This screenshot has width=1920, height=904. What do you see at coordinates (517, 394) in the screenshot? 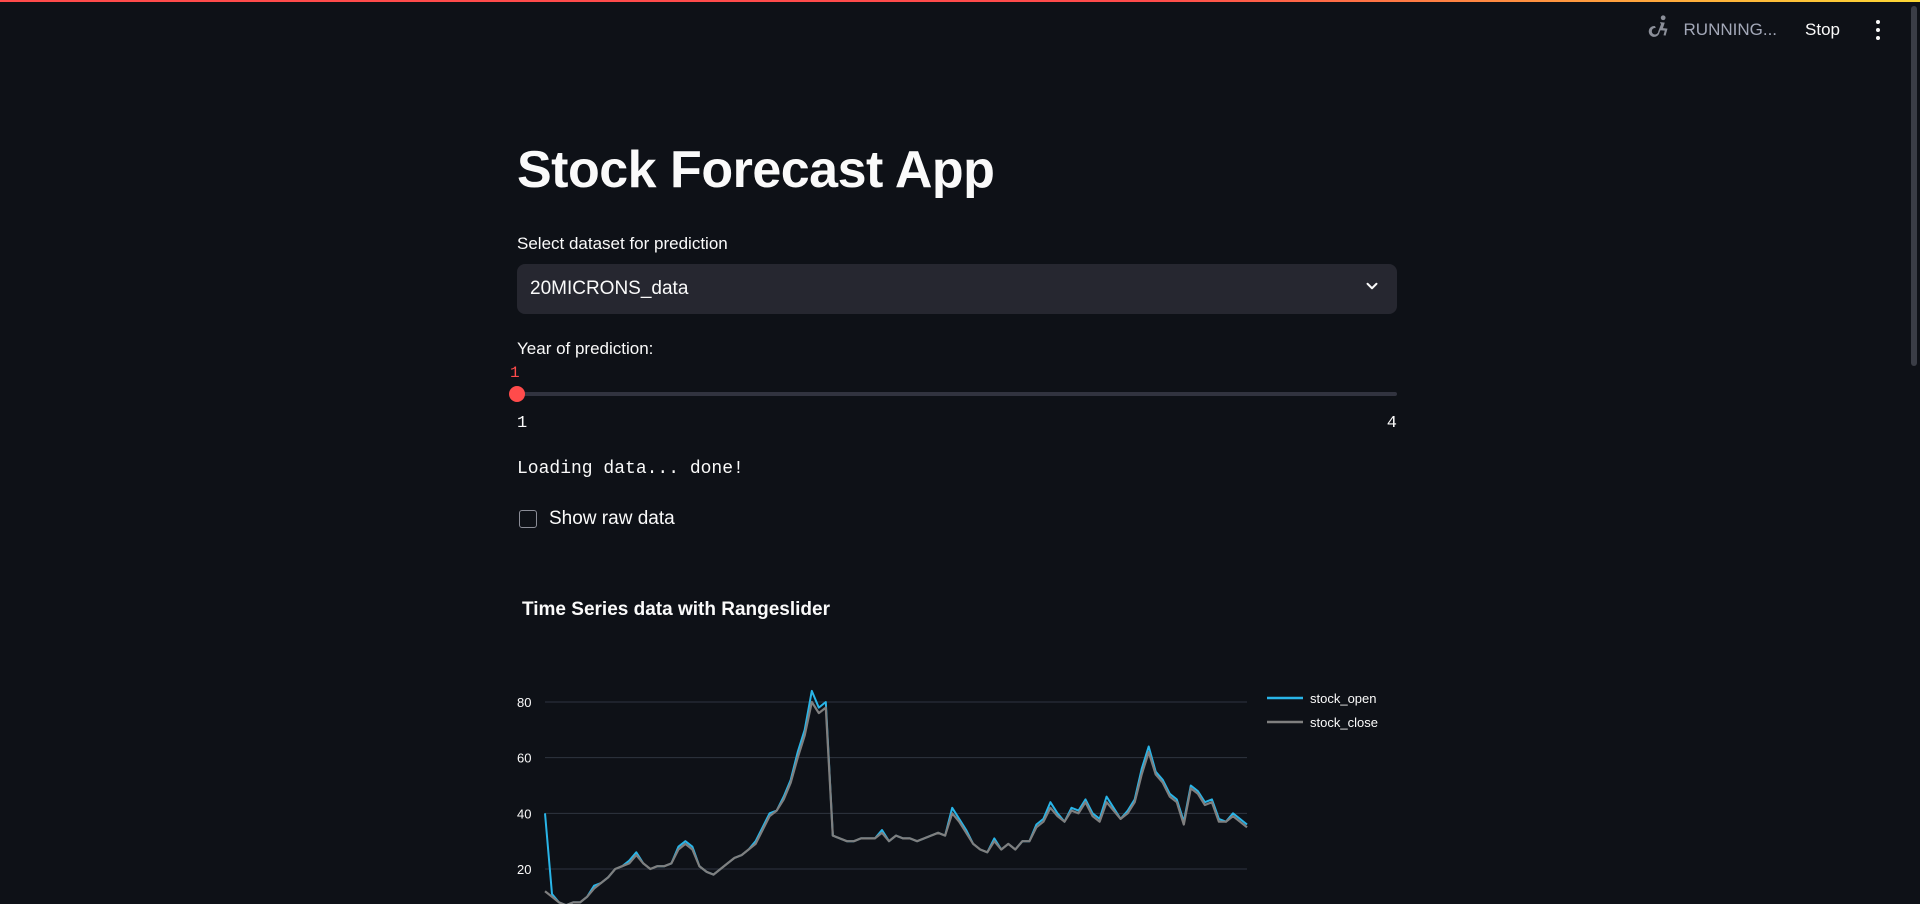
I see `slider-thumb` at bounding box center [517, 394].